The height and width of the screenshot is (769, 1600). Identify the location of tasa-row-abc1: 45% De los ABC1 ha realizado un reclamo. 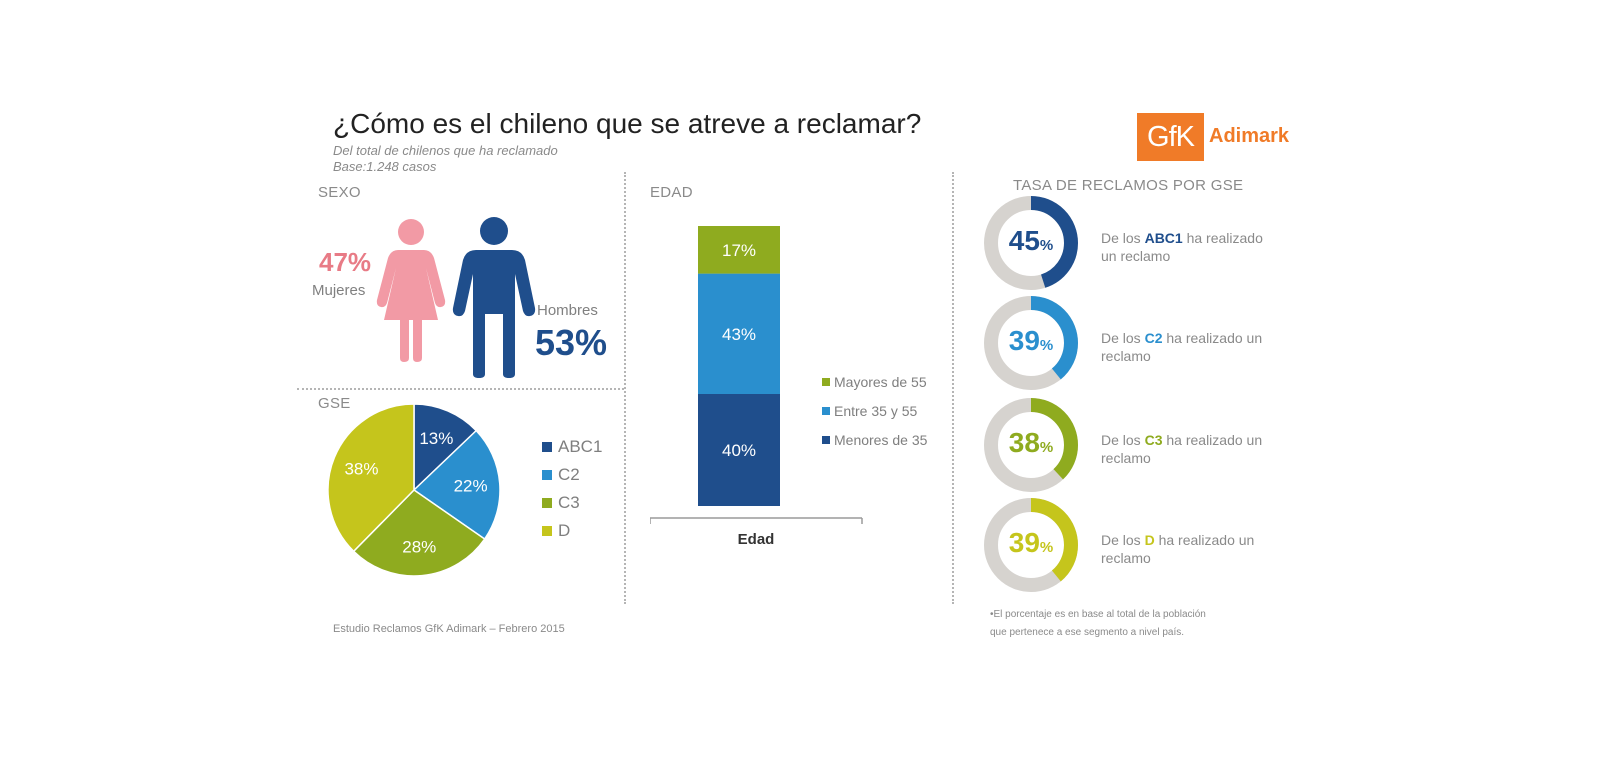
(1133, 243).